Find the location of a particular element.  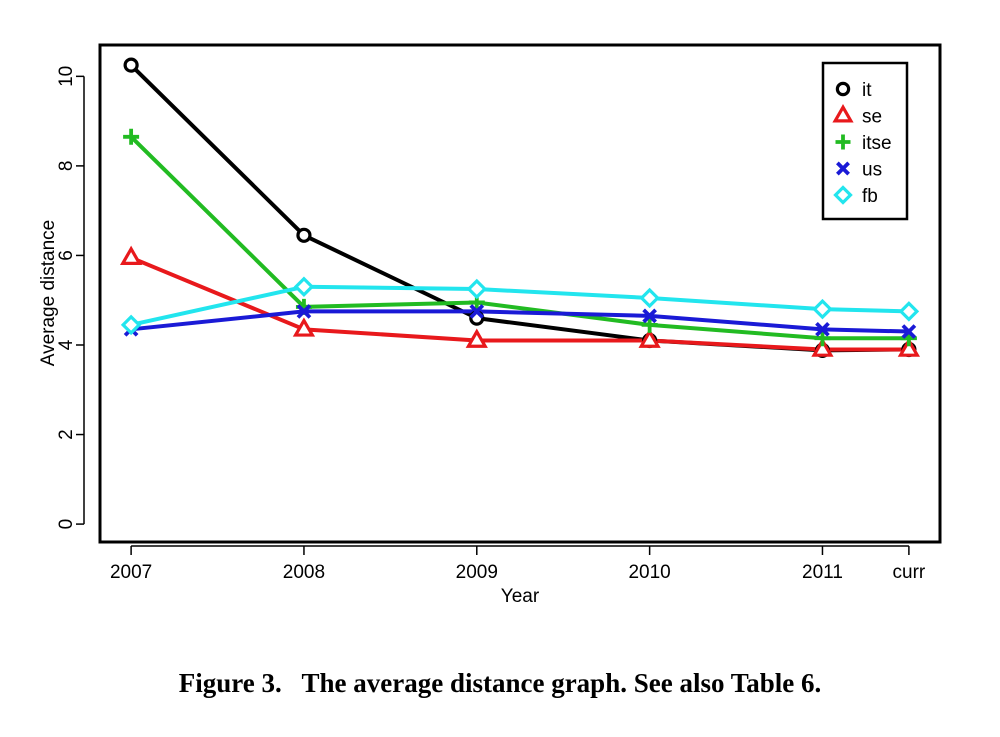

legend-label-itse: itse is located at coordinates (877, 143).